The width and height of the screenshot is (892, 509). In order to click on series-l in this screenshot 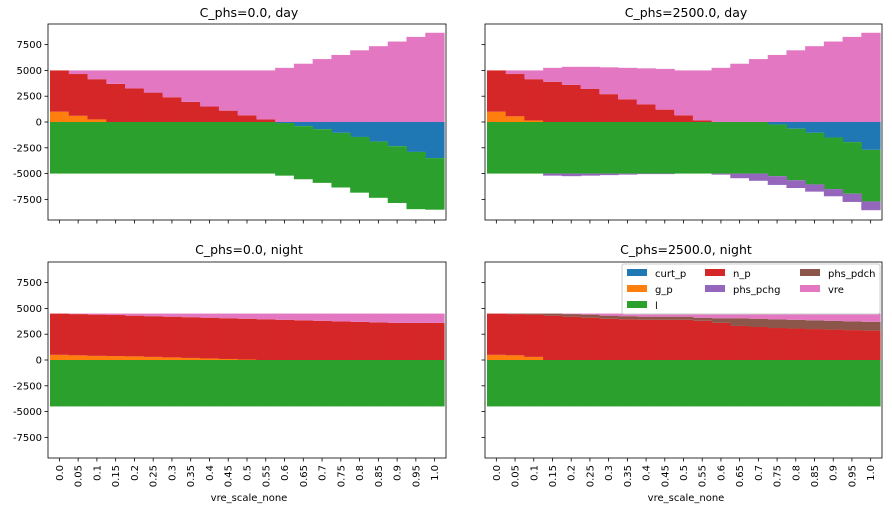, I will do `click(247, 166)`.